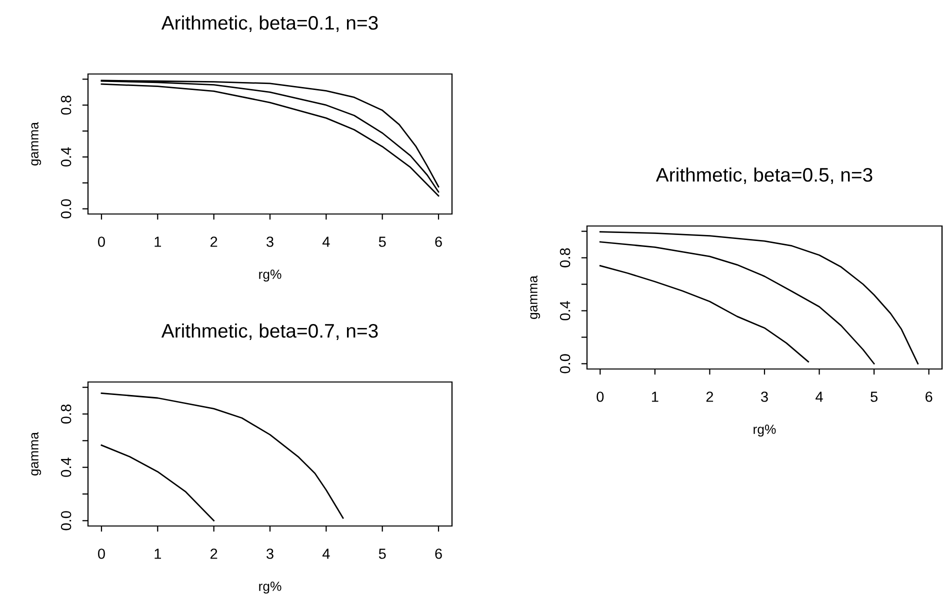 This screenshot has height=602, width=943. What do you see at coordinates (269, 23) in the screenshot?
I see `chart-title: Arithmetic, beta=0.1, n=3` at bounding box center [269, 23].